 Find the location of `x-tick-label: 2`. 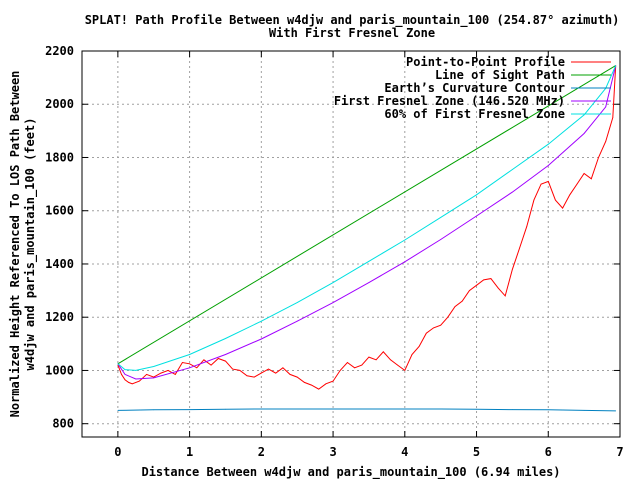

x-tick-label: 2 is located at coordinates (261, 452).